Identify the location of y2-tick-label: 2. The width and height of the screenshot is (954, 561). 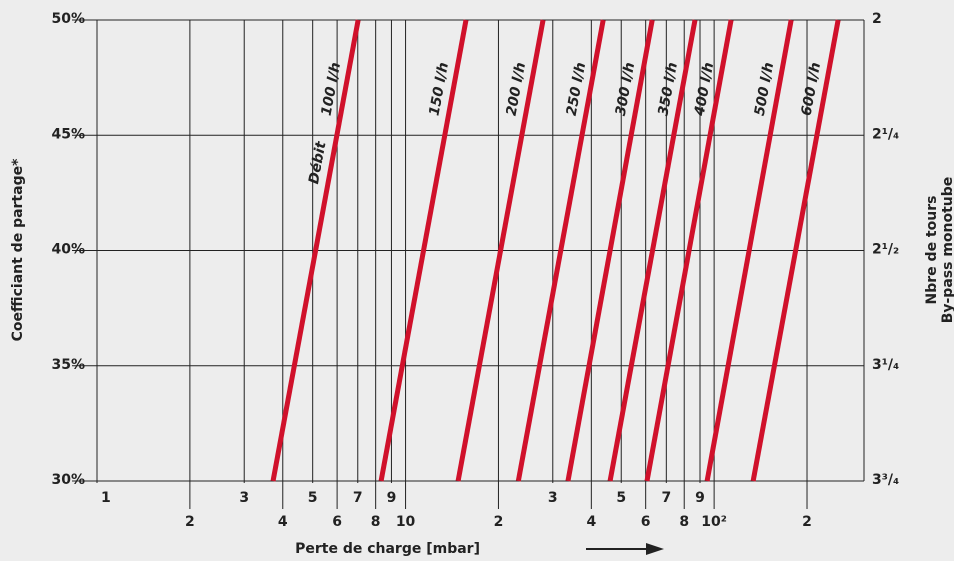
(877, 19).